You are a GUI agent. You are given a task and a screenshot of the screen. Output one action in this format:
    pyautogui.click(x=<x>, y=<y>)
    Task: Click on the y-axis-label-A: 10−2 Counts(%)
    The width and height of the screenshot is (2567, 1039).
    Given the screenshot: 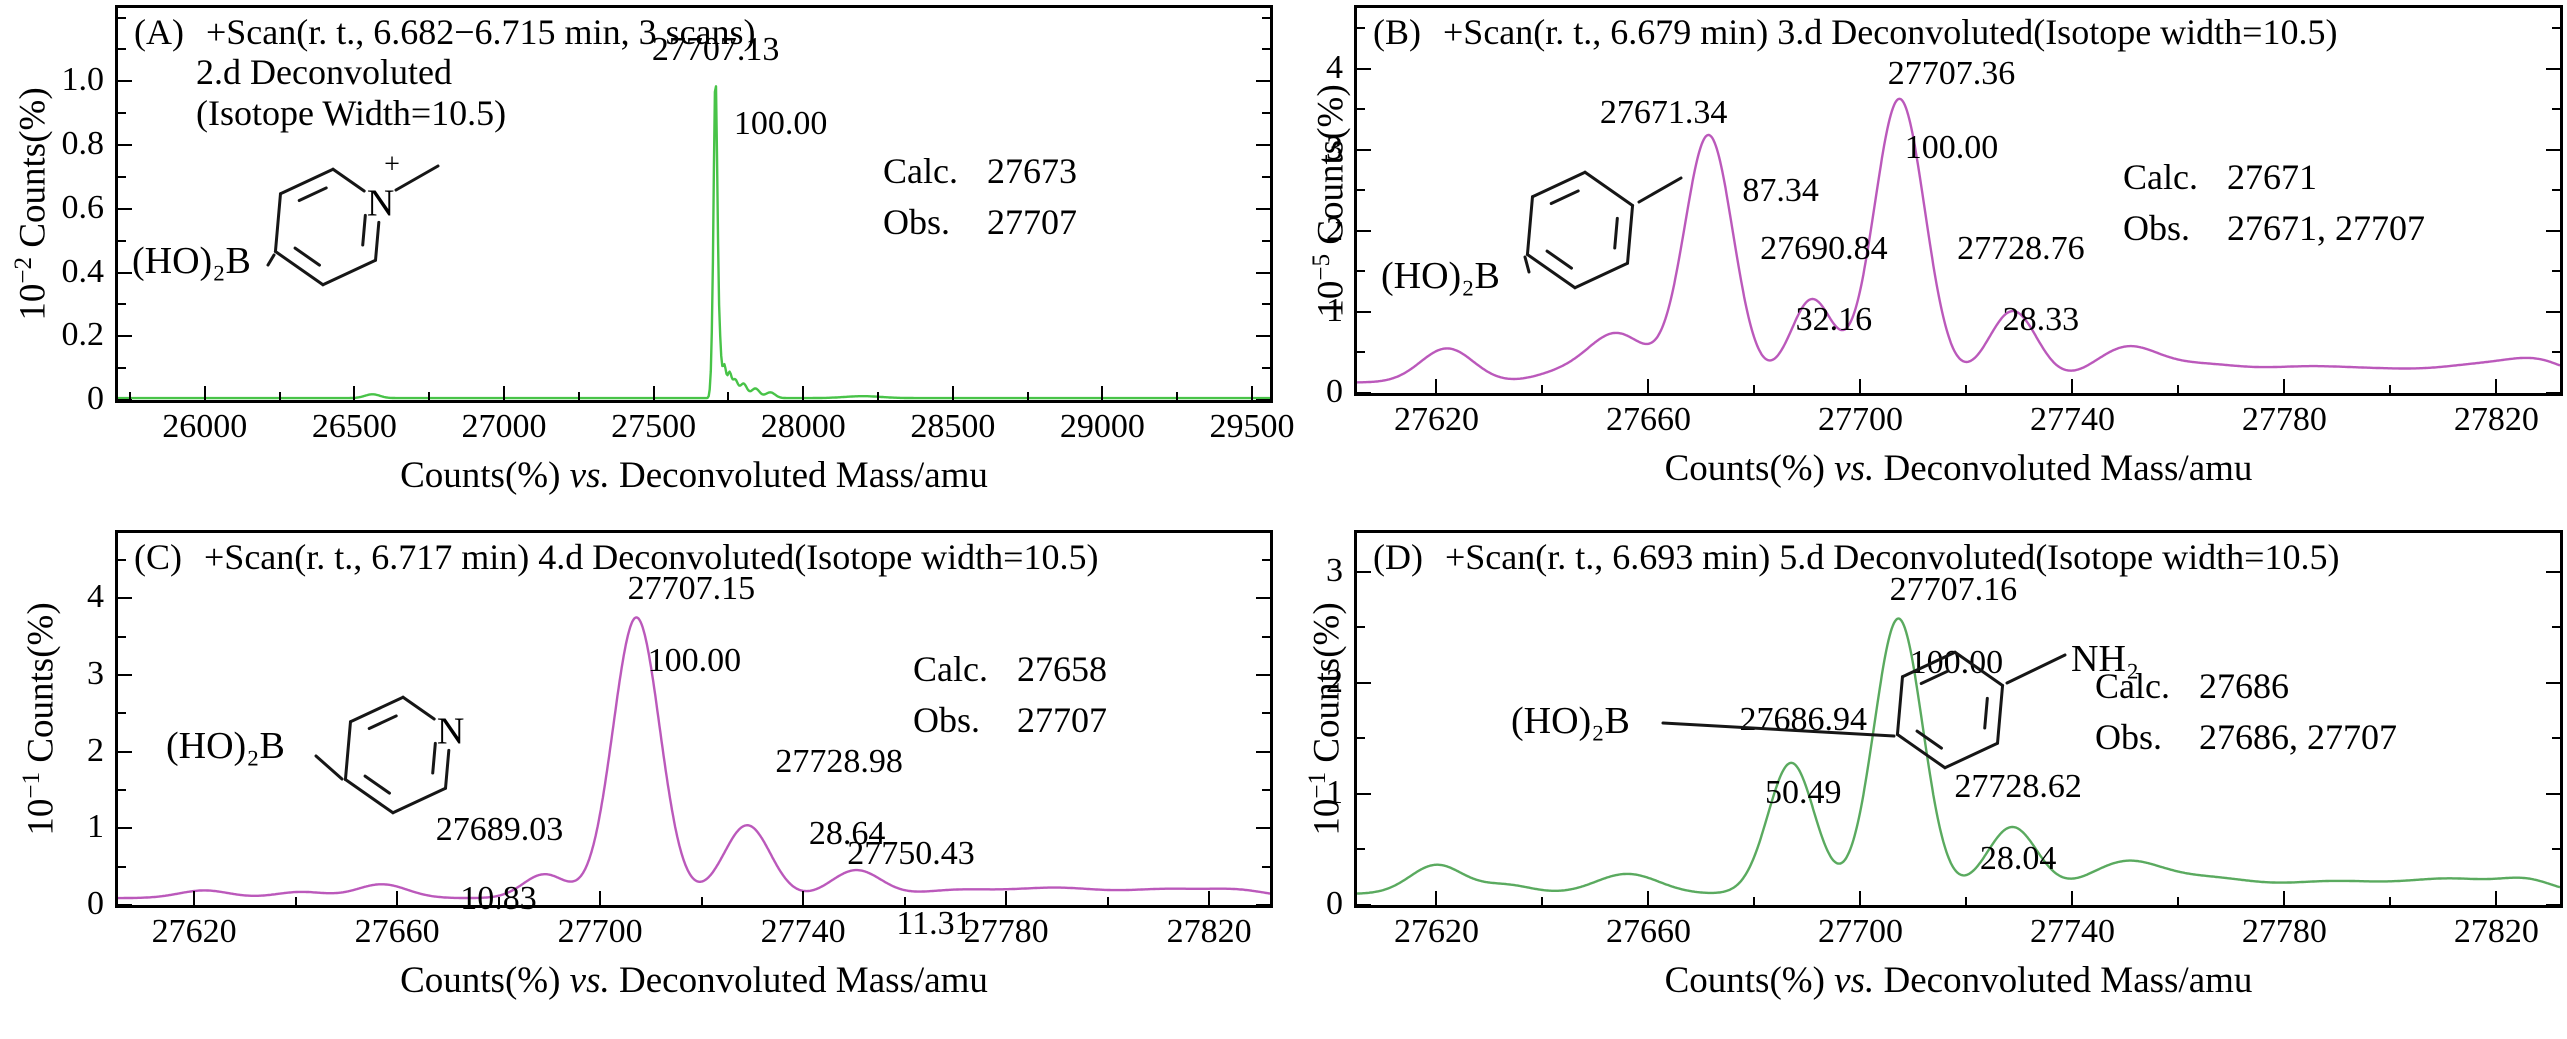 What is the action you would take?
    pyautogui.click(x=27, y=204)
    